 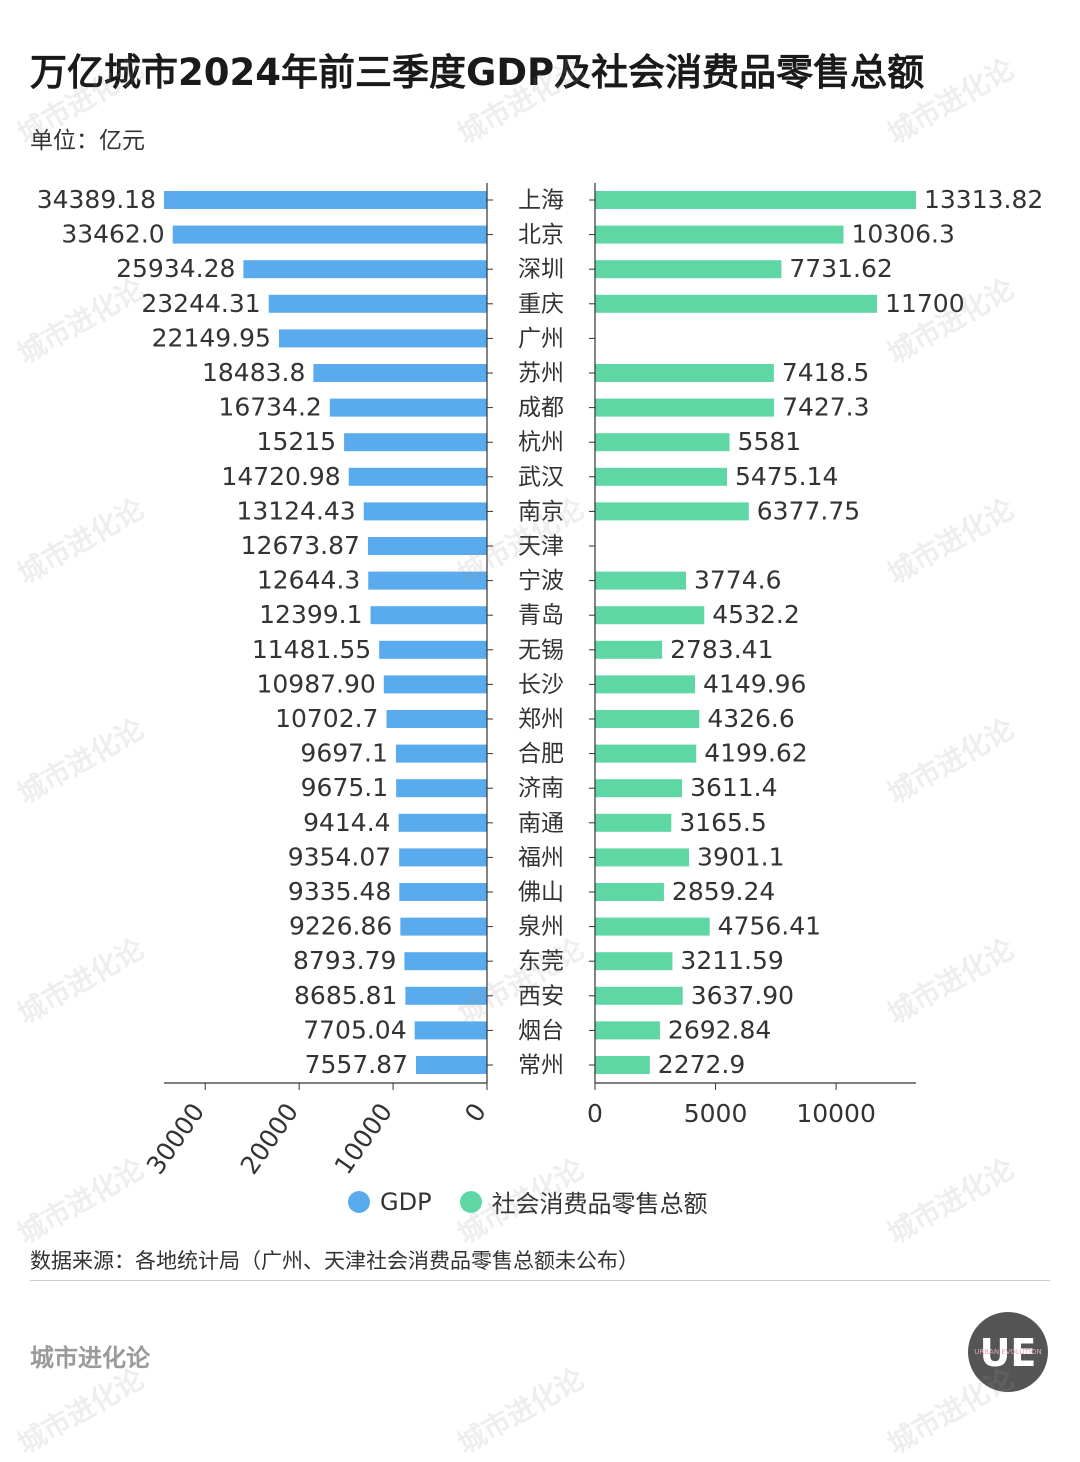 What do you see at coordinates (541, 893) in the screenshot?
I see `city-label: 佛山` at bounding box center [541, 893].